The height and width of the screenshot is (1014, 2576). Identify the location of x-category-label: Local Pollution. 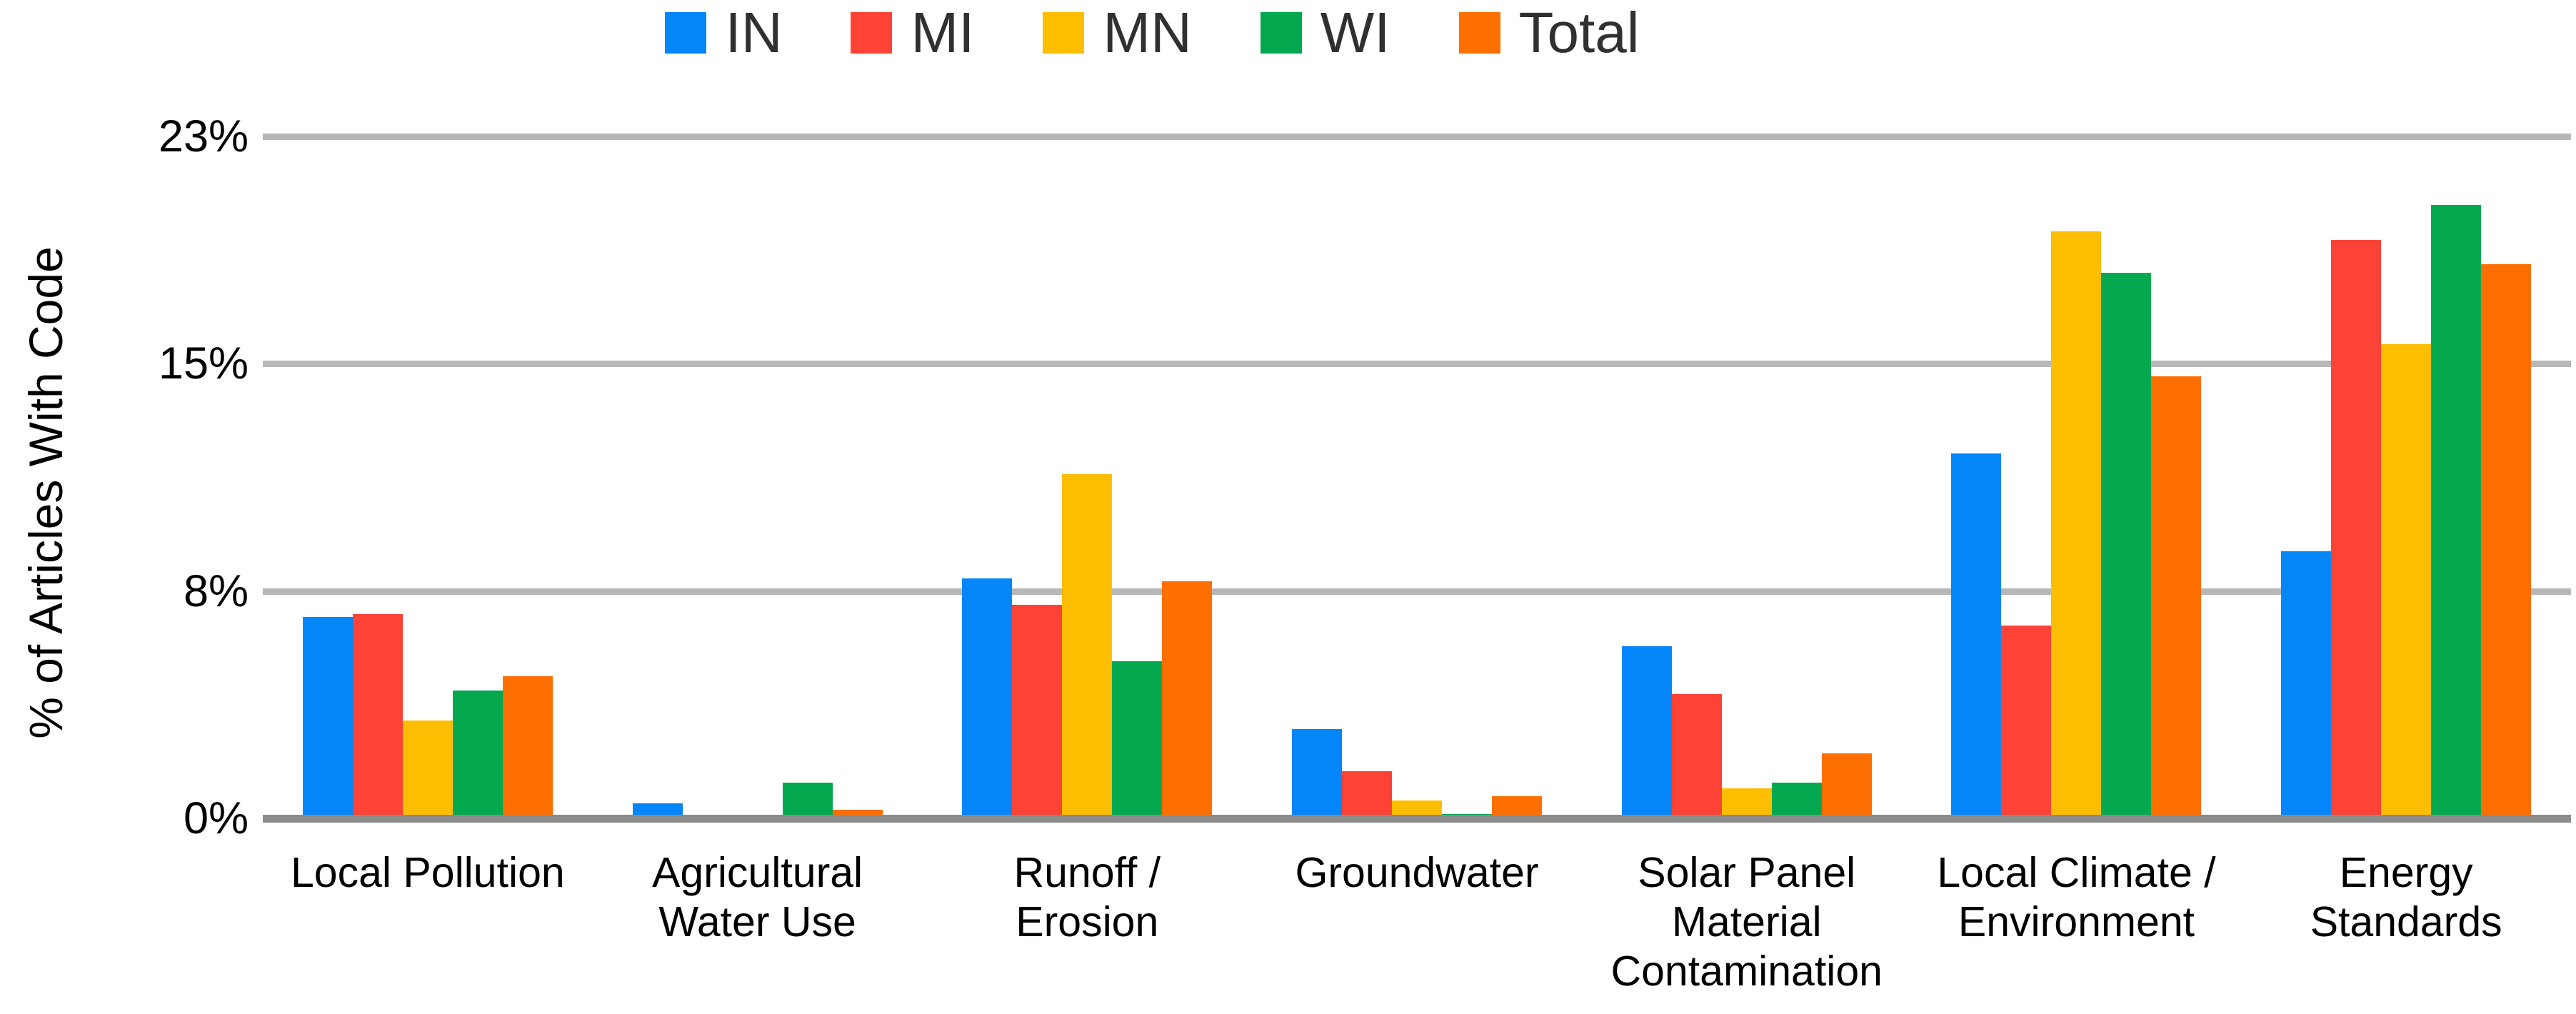
(427, 872).